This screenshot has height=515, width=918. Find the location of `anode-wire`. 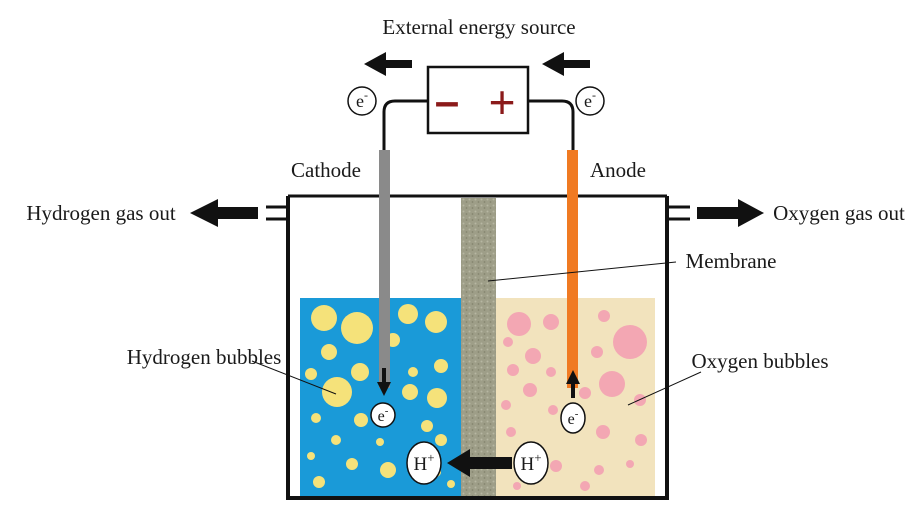

anode-wire is located at coordinates (551, 124).